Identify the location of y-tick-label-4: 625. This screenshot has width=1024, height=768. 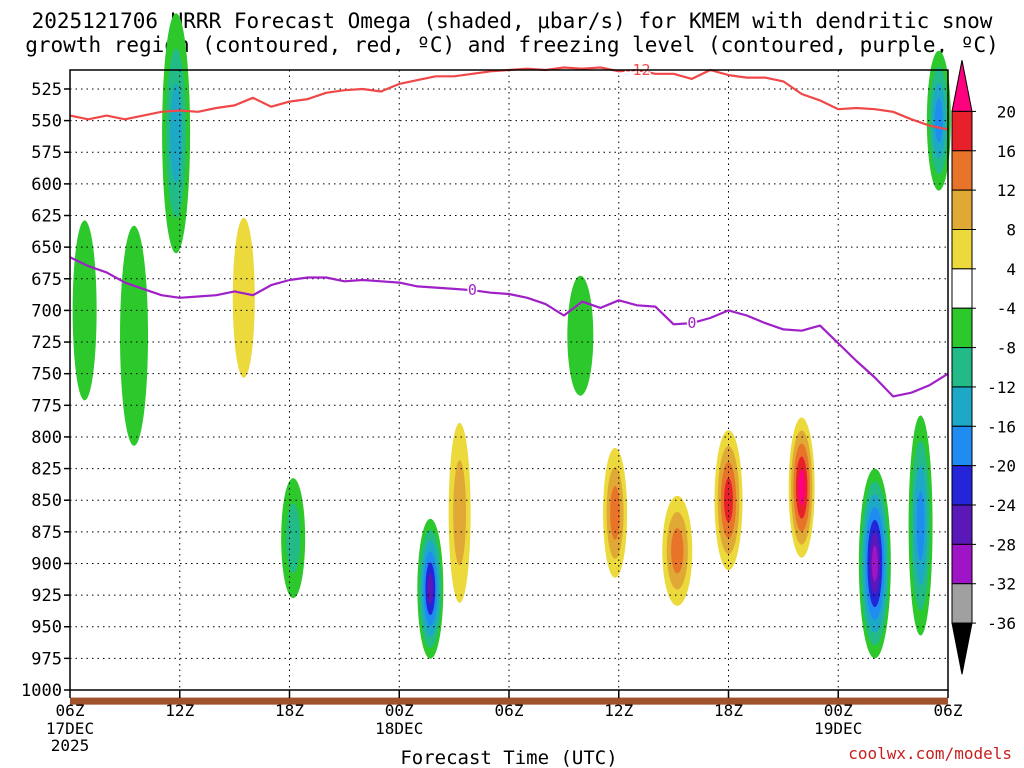
(46, 217).